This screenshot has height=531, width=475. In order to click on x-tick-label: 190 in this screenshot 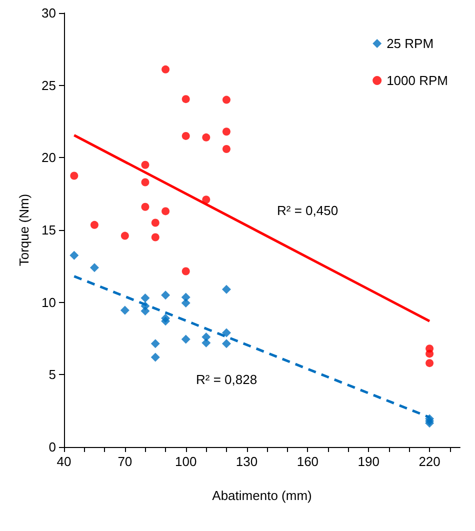, I will do `click(369, 461)`.